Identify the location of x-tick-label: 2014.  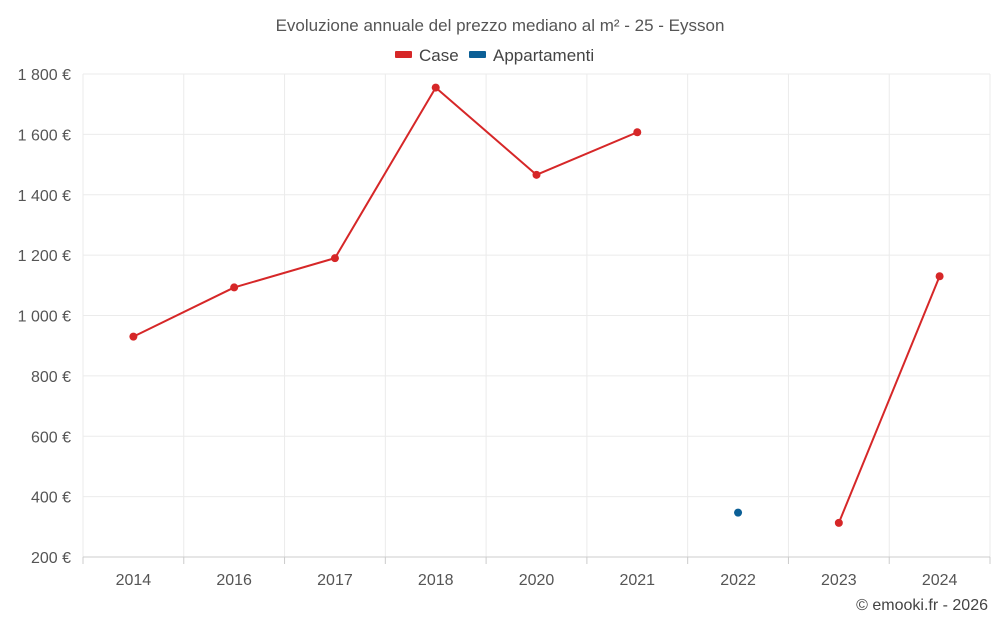
(134, 580).